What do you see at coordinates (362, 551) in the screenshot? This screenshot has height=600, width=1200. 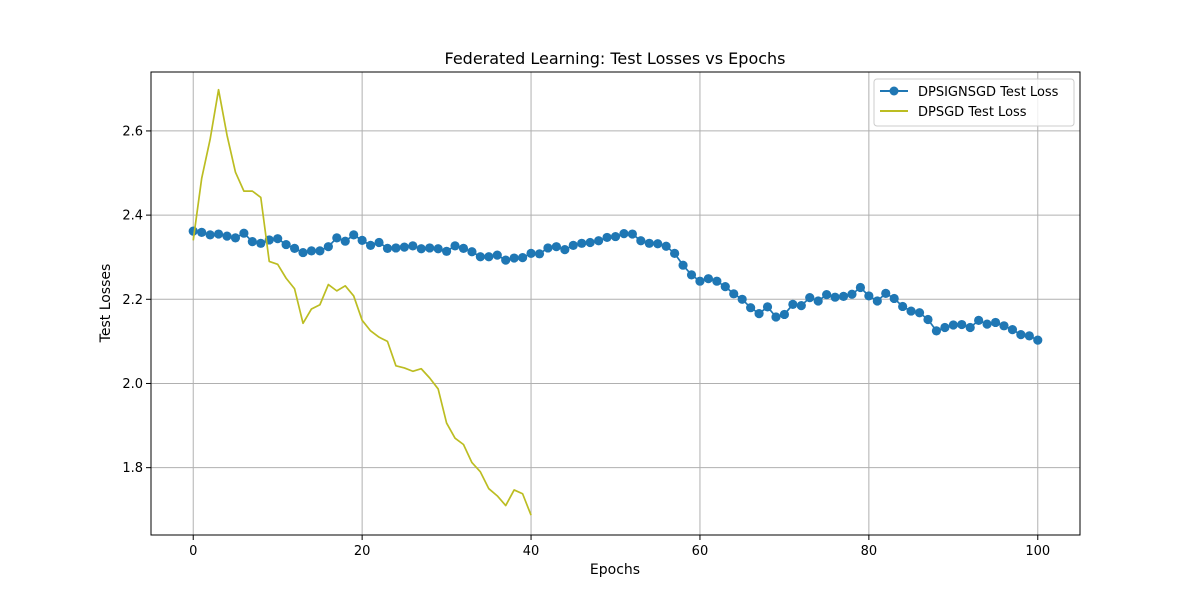 I see `x-tick-label: 20` at bounding box center [362, 551].